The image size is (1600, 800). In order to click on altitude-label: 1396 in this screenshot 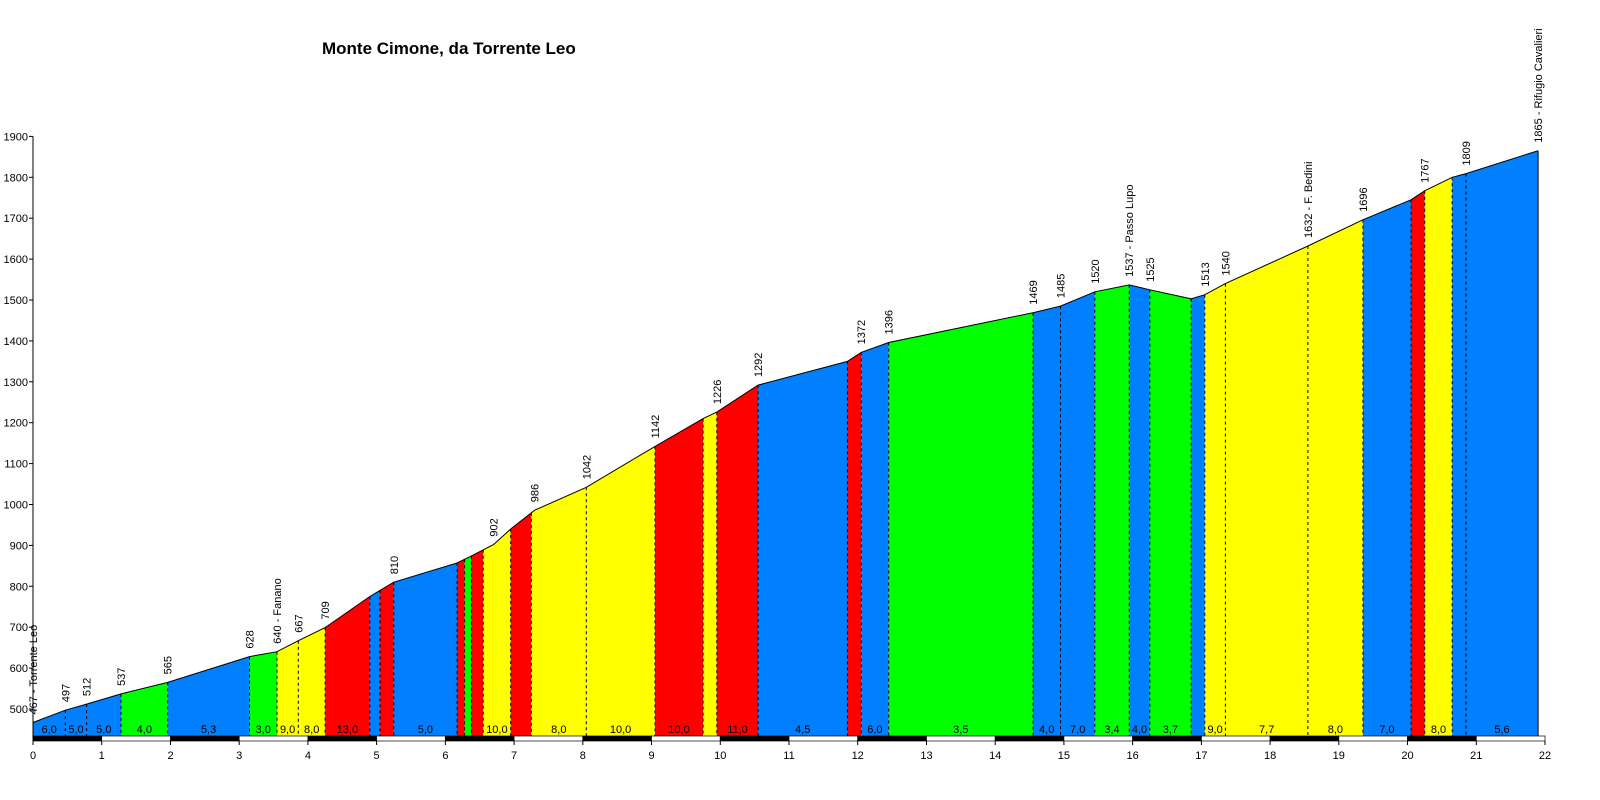, I will do `click(890, 322)`.